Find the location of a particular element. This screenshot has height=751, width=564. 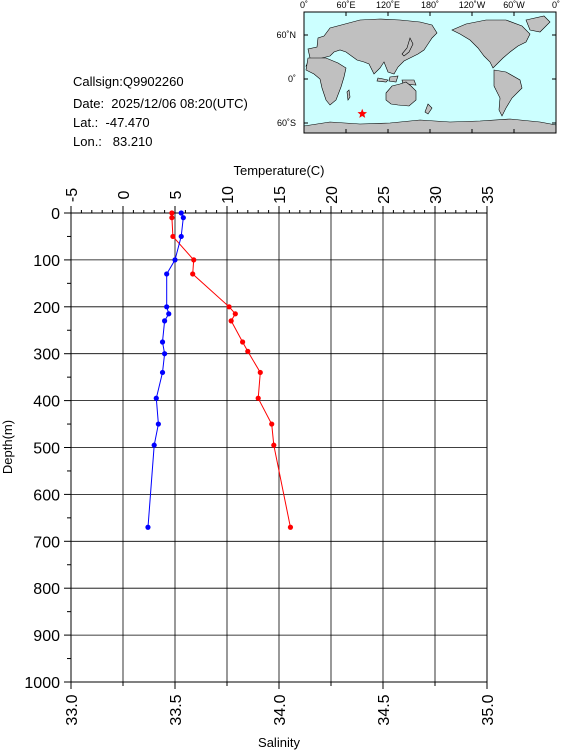

temperature-tick-label: 15 is located at coordinates (280, 195).